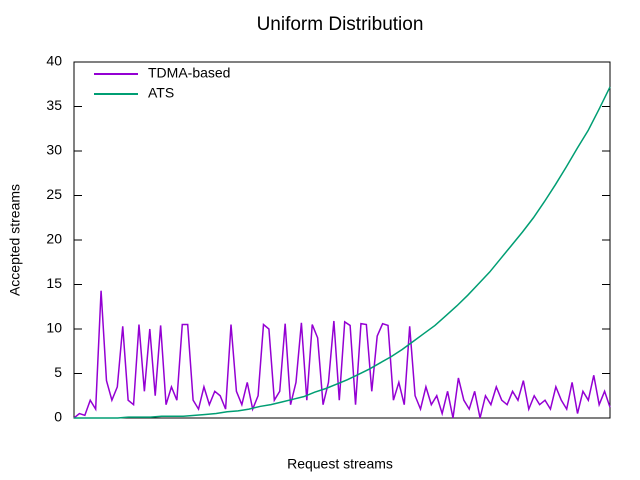 The height and width of the screenshot is (480, 640). Describe the element at coordinates (54, 150) in the screenshot. I see `y-tick-label: 30` at that location.